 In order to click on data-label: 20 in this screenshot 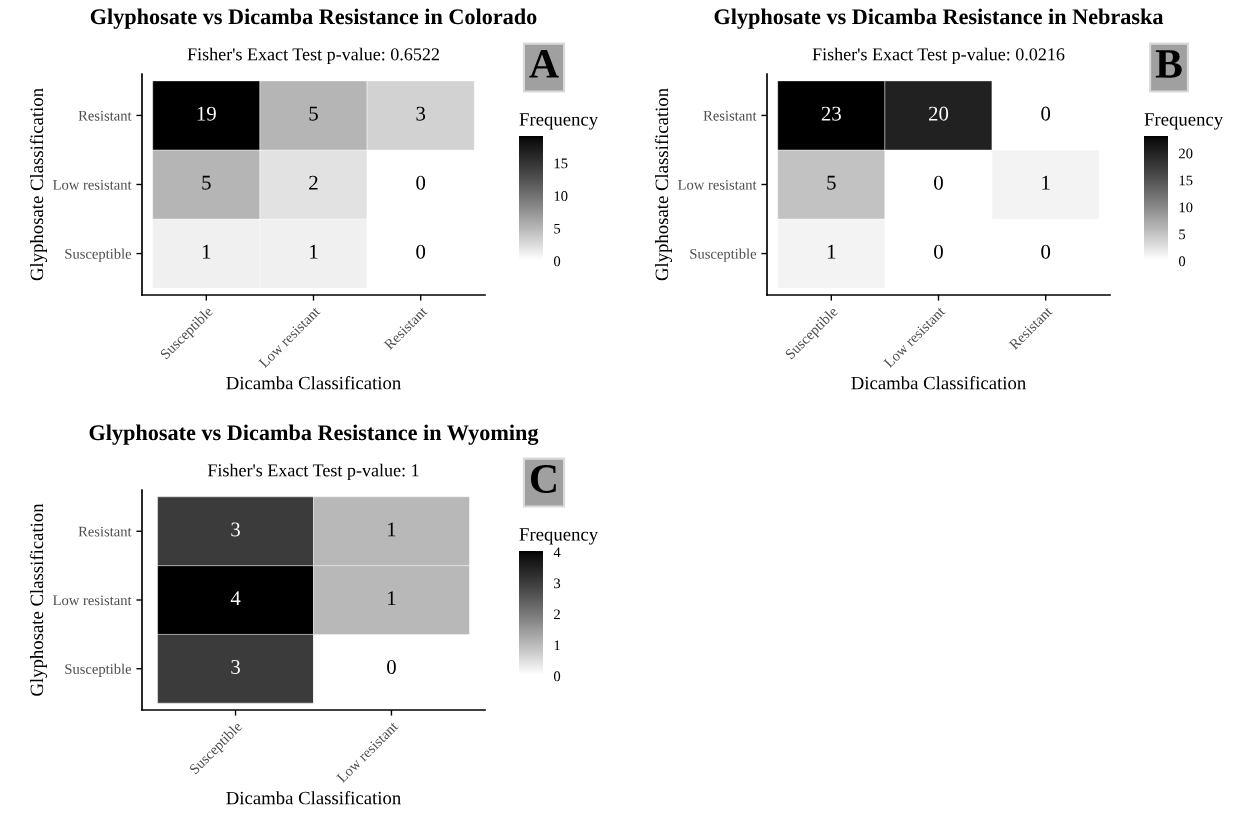, I will do `click(939, 113)`.